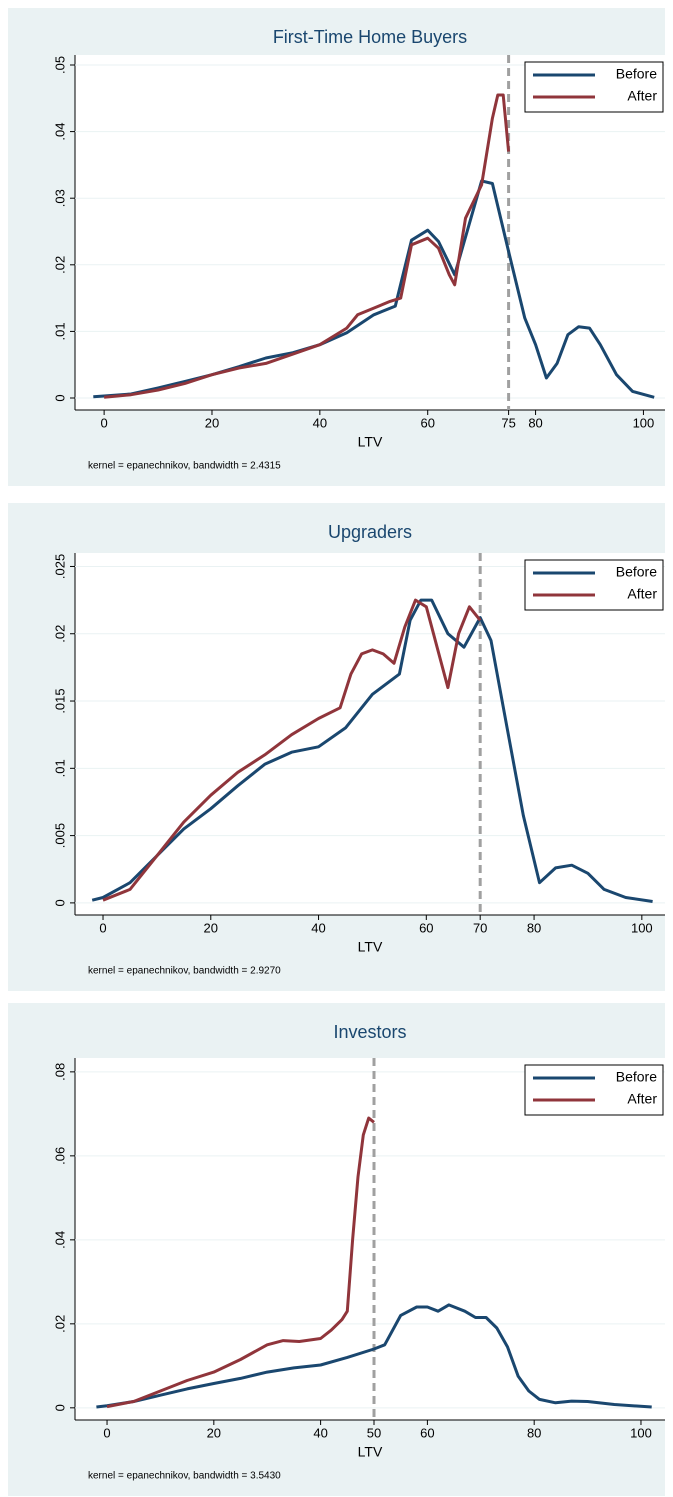 Image resolution: width=673 pixels, height=1497 pixels. What do you see at coordinates (508, 422) in the screenshot?
I see `x-tick-label: 75` at bounding box center [508, 422].